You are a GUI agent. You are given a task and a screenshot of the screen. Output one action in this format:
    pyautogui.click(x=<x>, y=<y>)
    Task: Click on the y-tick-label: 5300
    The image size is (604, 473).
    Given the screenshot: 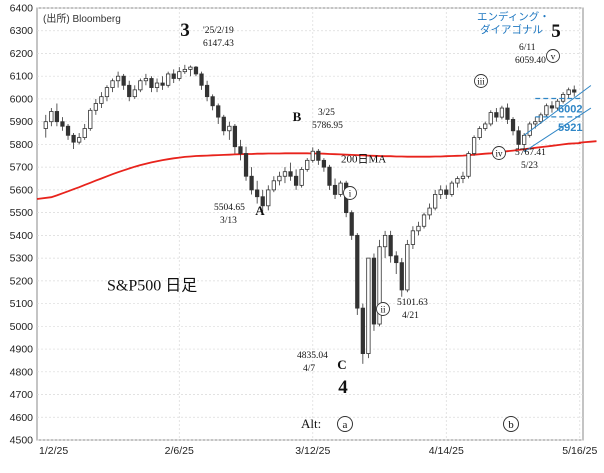 What is the action you would take?
    pyautogui.click(x=22, y=259)
    